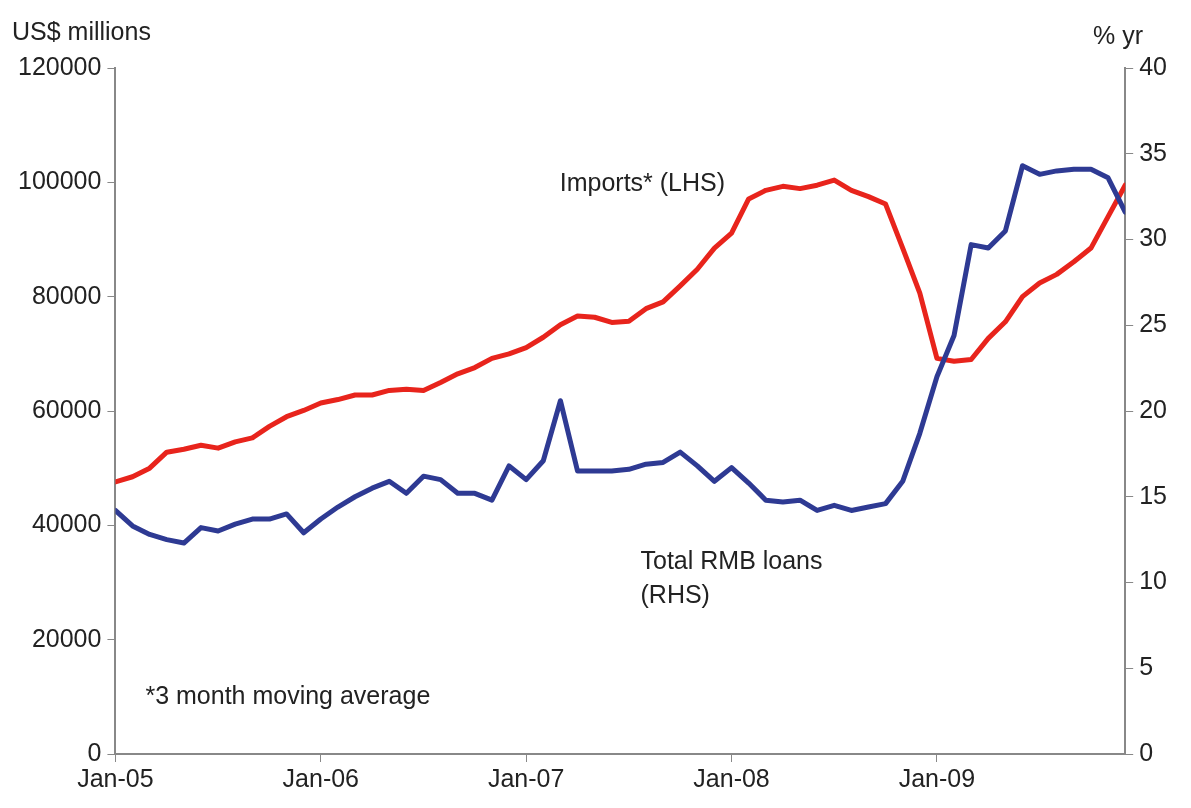 This screenshot has width=1191, height=808. What do you see at coordinates (1146, 751) in the screenshot?
I see `y2-tick-label: 0` at bounding box center [1146, 751].